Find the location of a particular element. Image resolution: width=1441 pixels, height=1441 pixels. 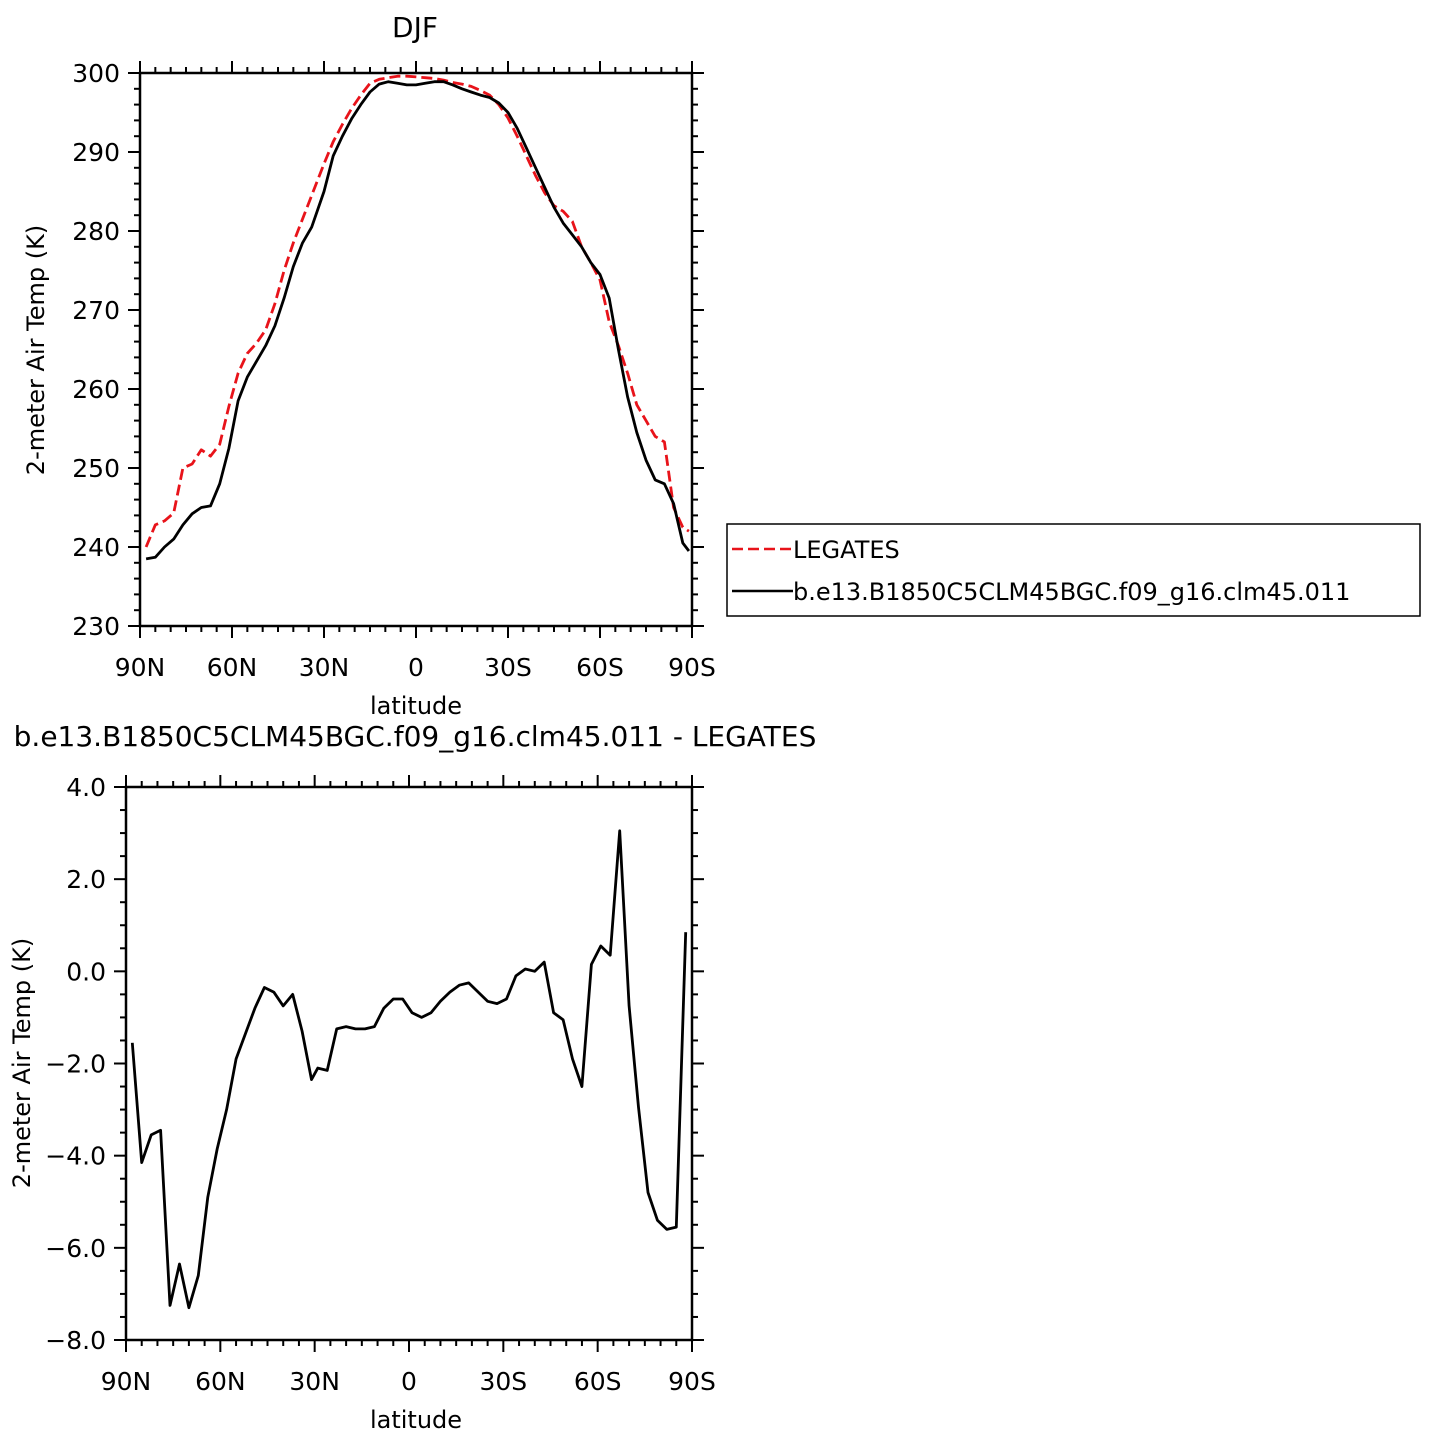

top-x-tick-label: 90N is located at coordinates (140, 667).